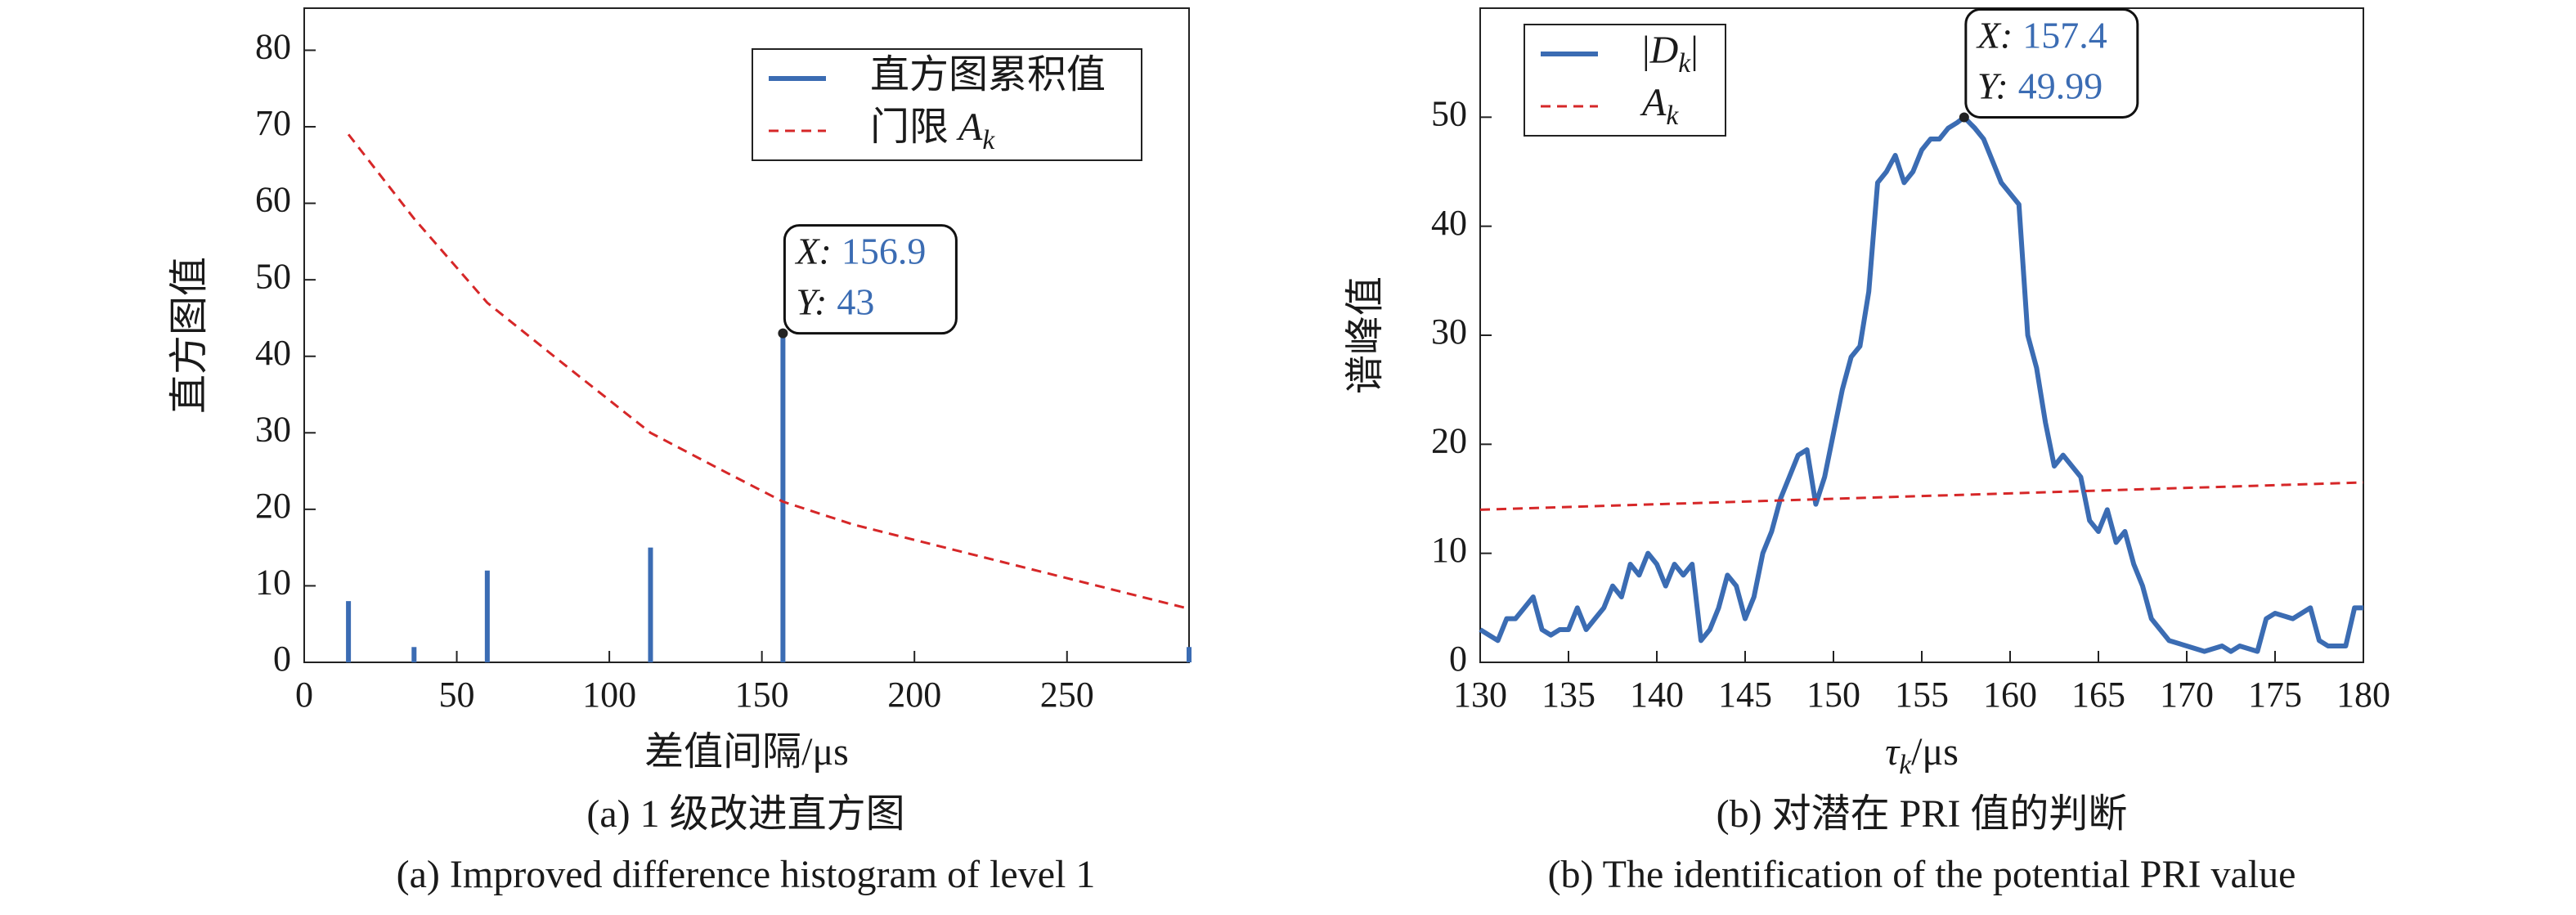 This screenshot has height=915, width=2576. I want to click on datatip-text: X: 156.9, so click(860, 250).